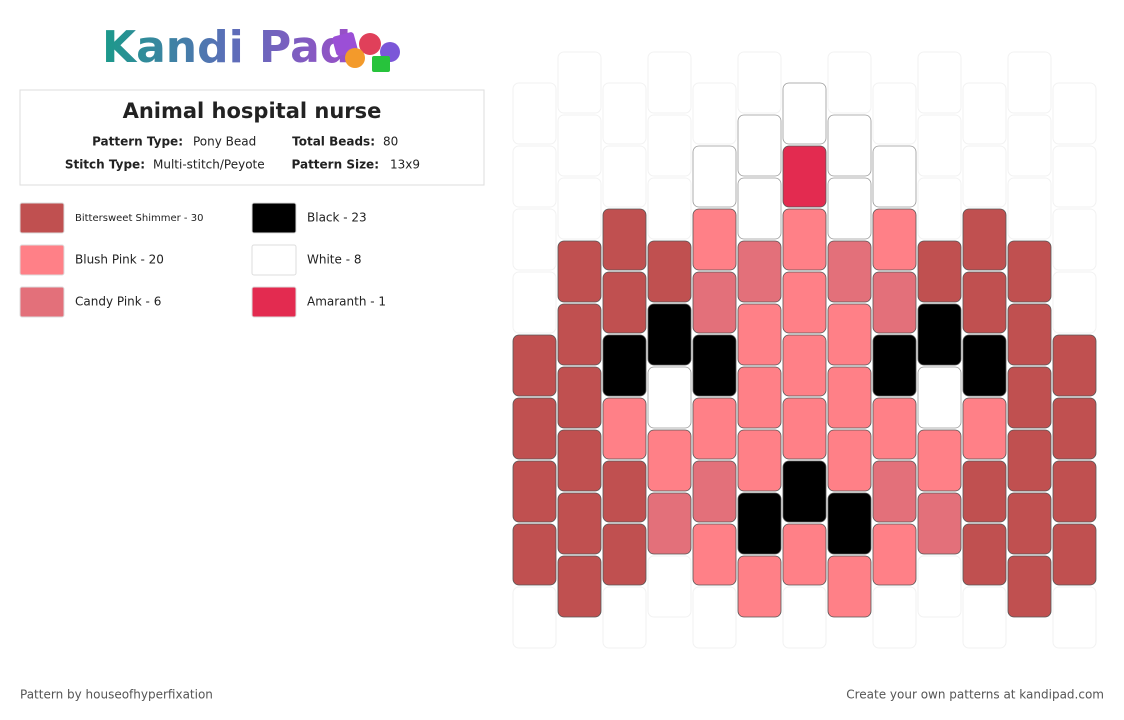 The width and height of the screenshot is (1124, 720). I want to click on footer-link: Create your own patterns at kandipad.com, so click(975, 695).